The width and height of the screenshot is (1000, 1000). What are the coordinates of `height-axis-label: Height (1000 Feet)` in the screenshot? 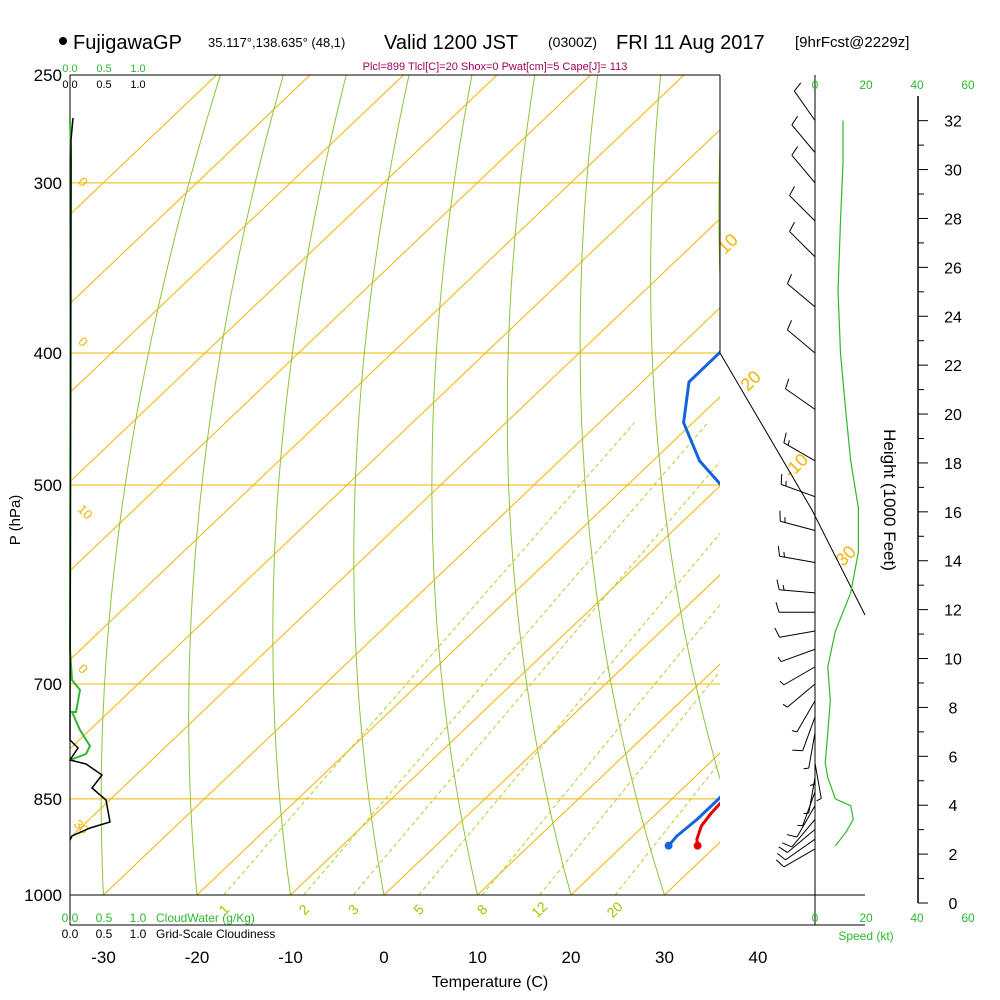 It's located at (889, 500).